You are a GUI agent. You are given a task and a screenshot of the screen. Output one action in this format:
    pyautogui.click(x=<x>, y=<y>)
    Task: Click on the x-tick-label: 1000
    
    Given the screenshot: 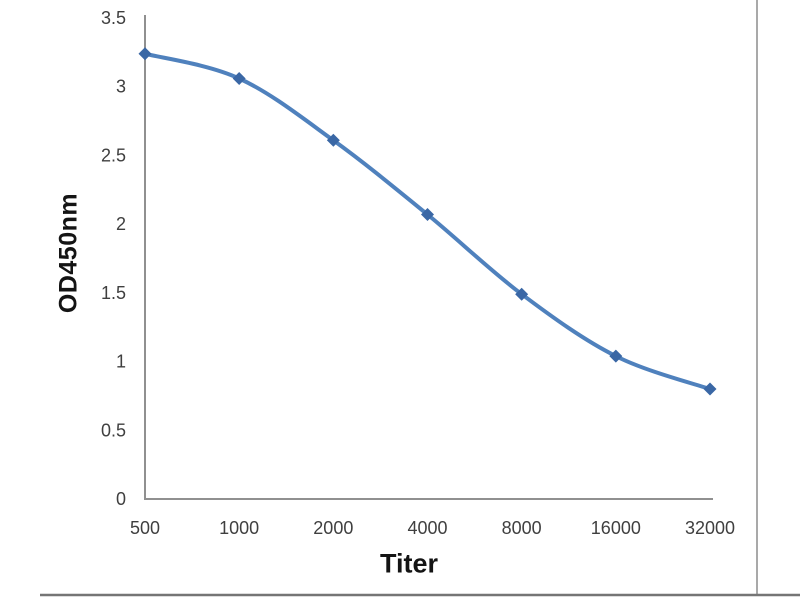 What is the action you would take?
    pyautogui.click(x=239, y=528)
    